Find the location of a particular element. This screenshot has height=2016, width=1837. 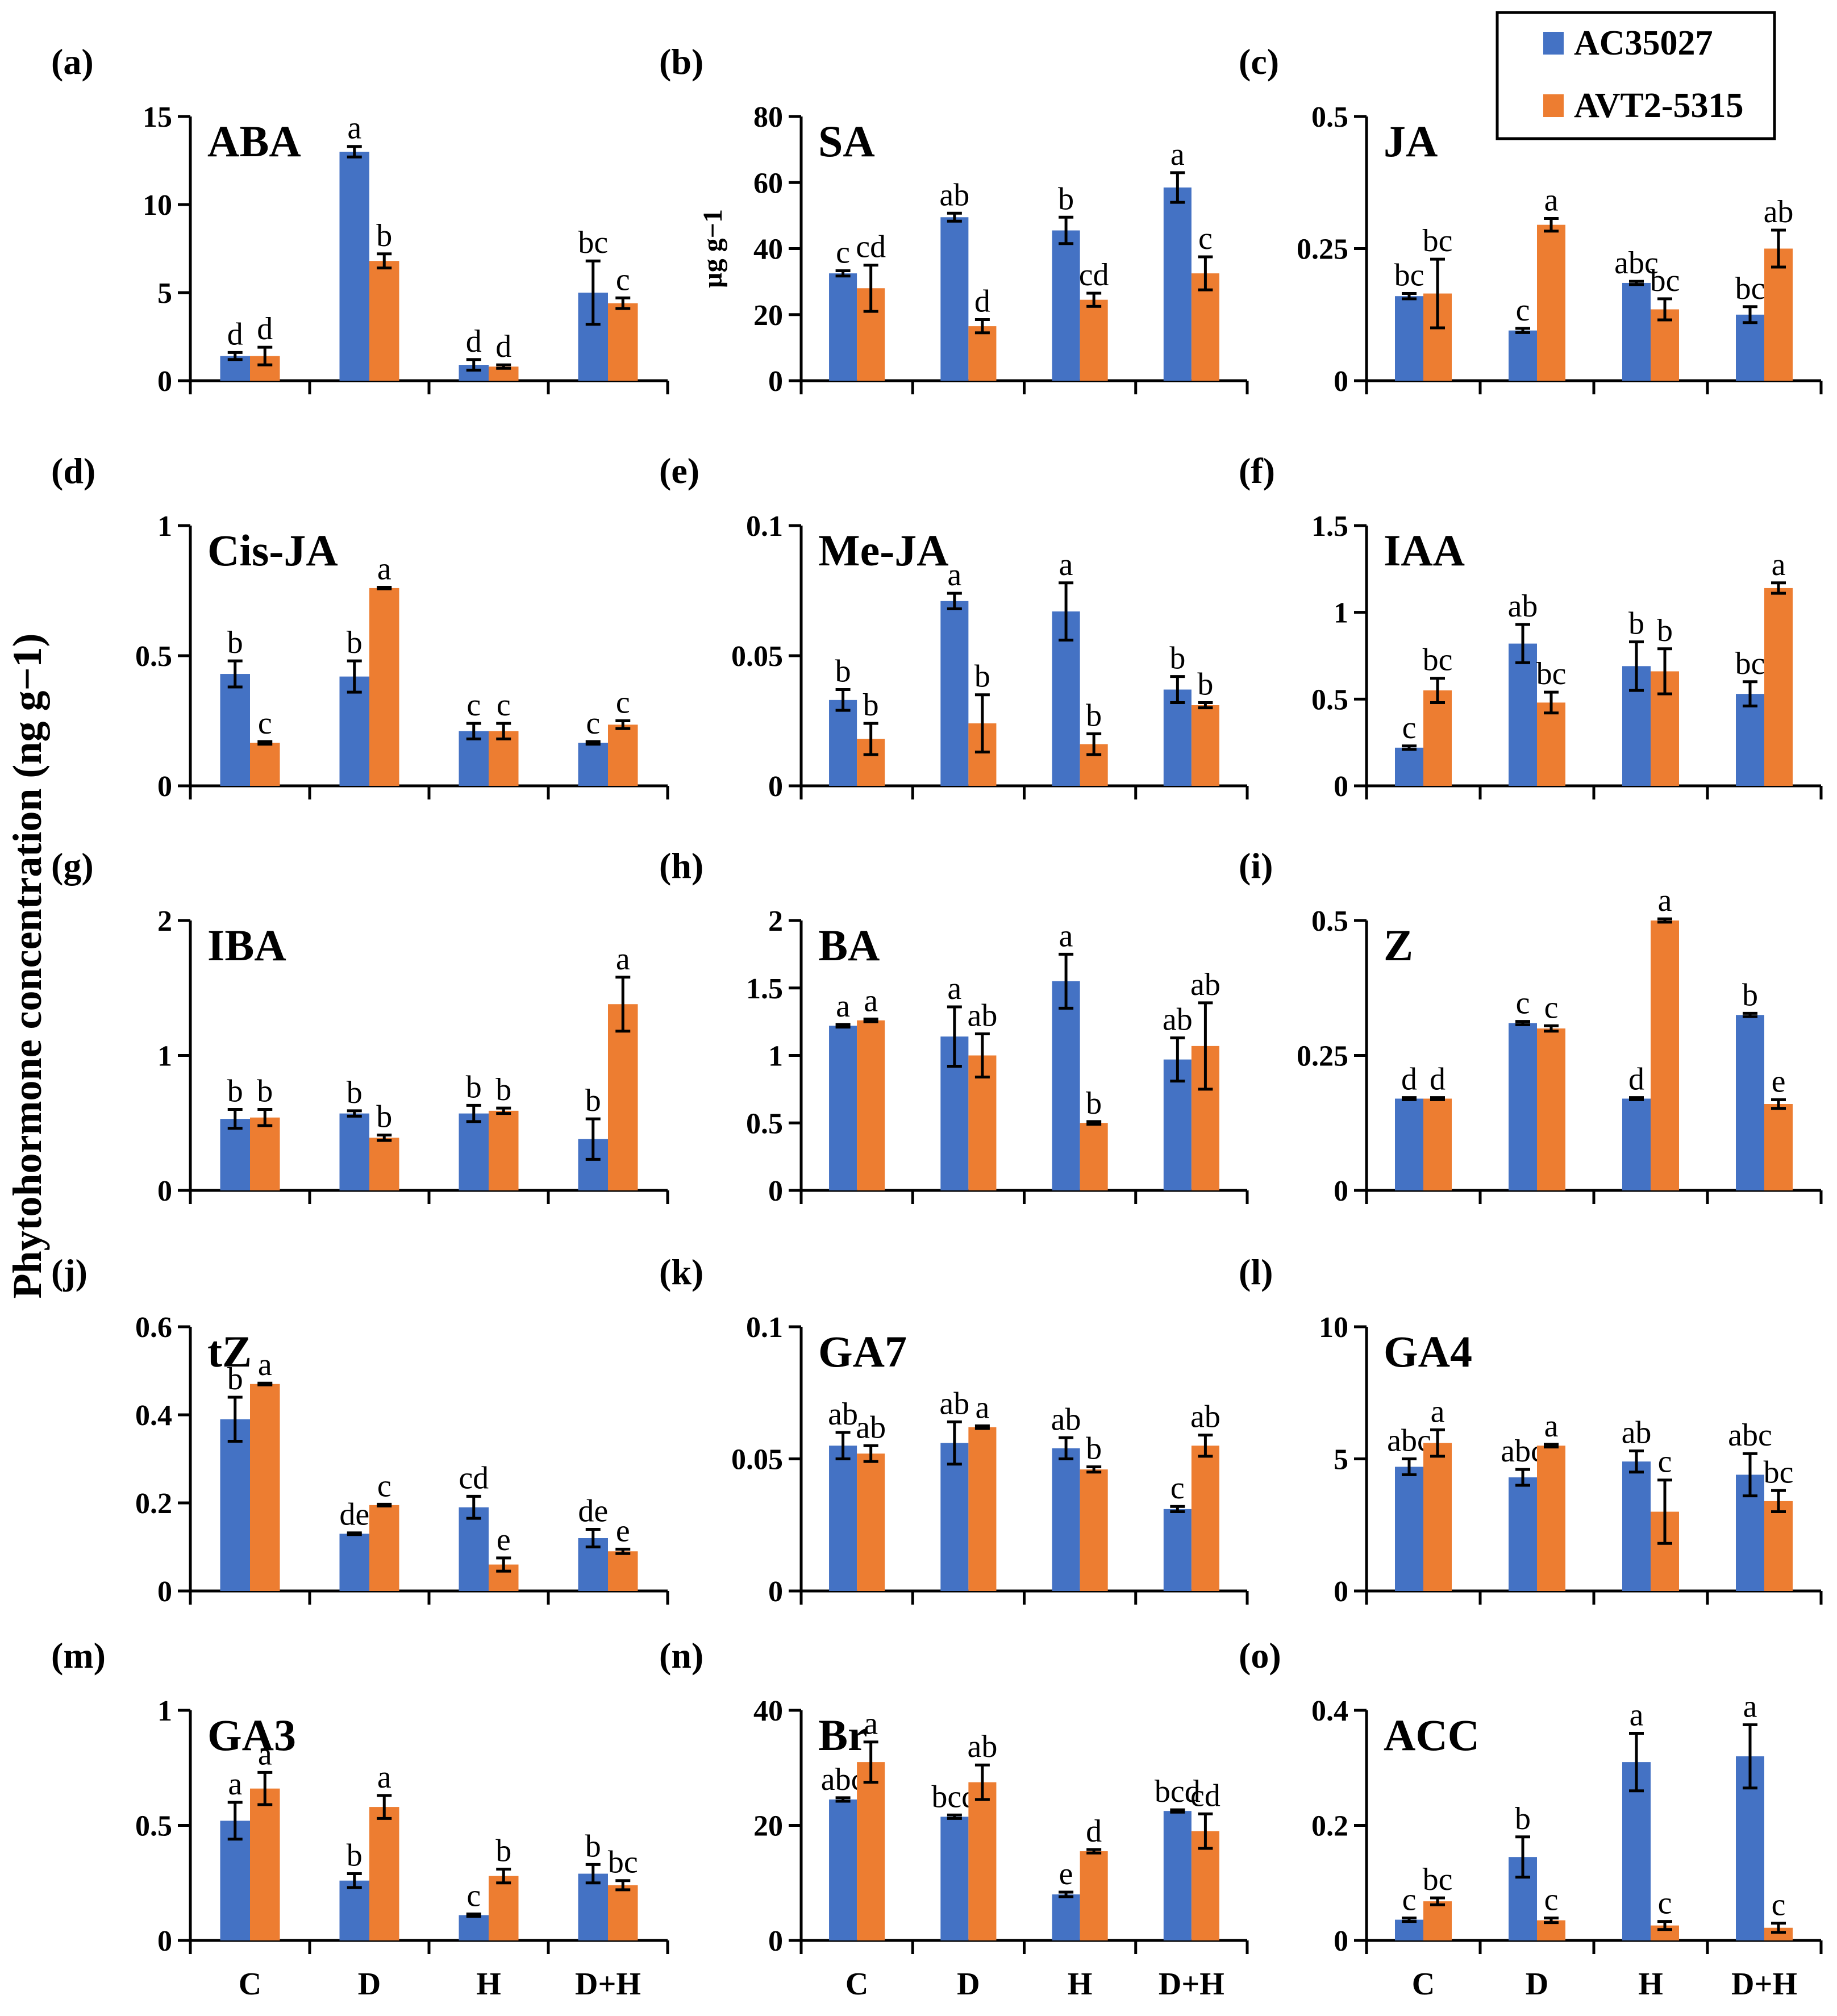

legend-label: AVT2-5315 is located at coordinates (1659, 105).